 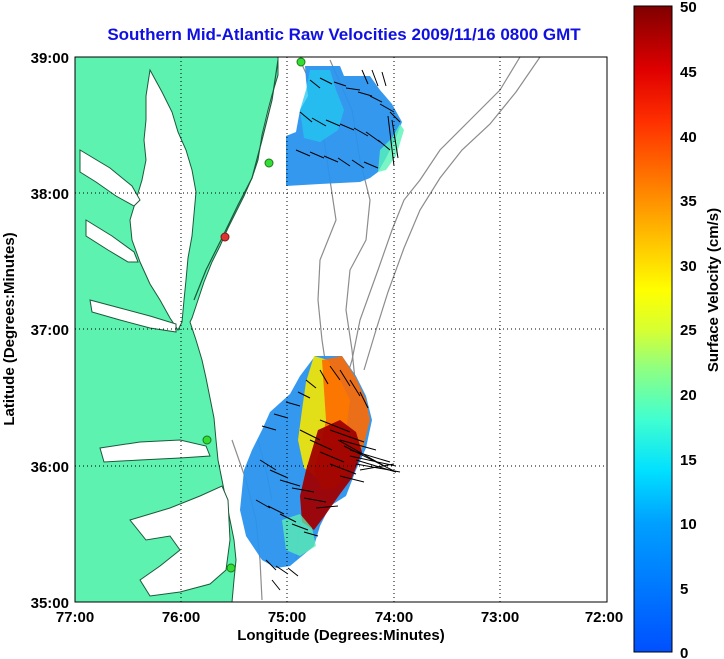 I want to click on radar-stations, so click(x=254, y=315).